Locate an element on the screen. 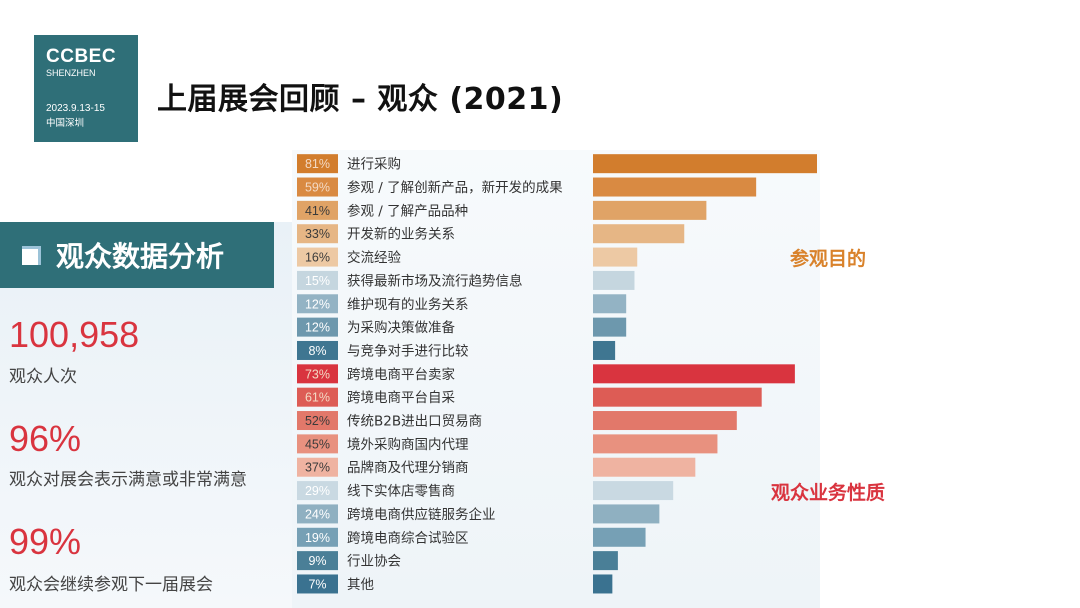 Image resolution: width=1080 pixels, height=608 pixels. category-label: 参观 / 了解产品品种 is located at coordinates (407, 210).